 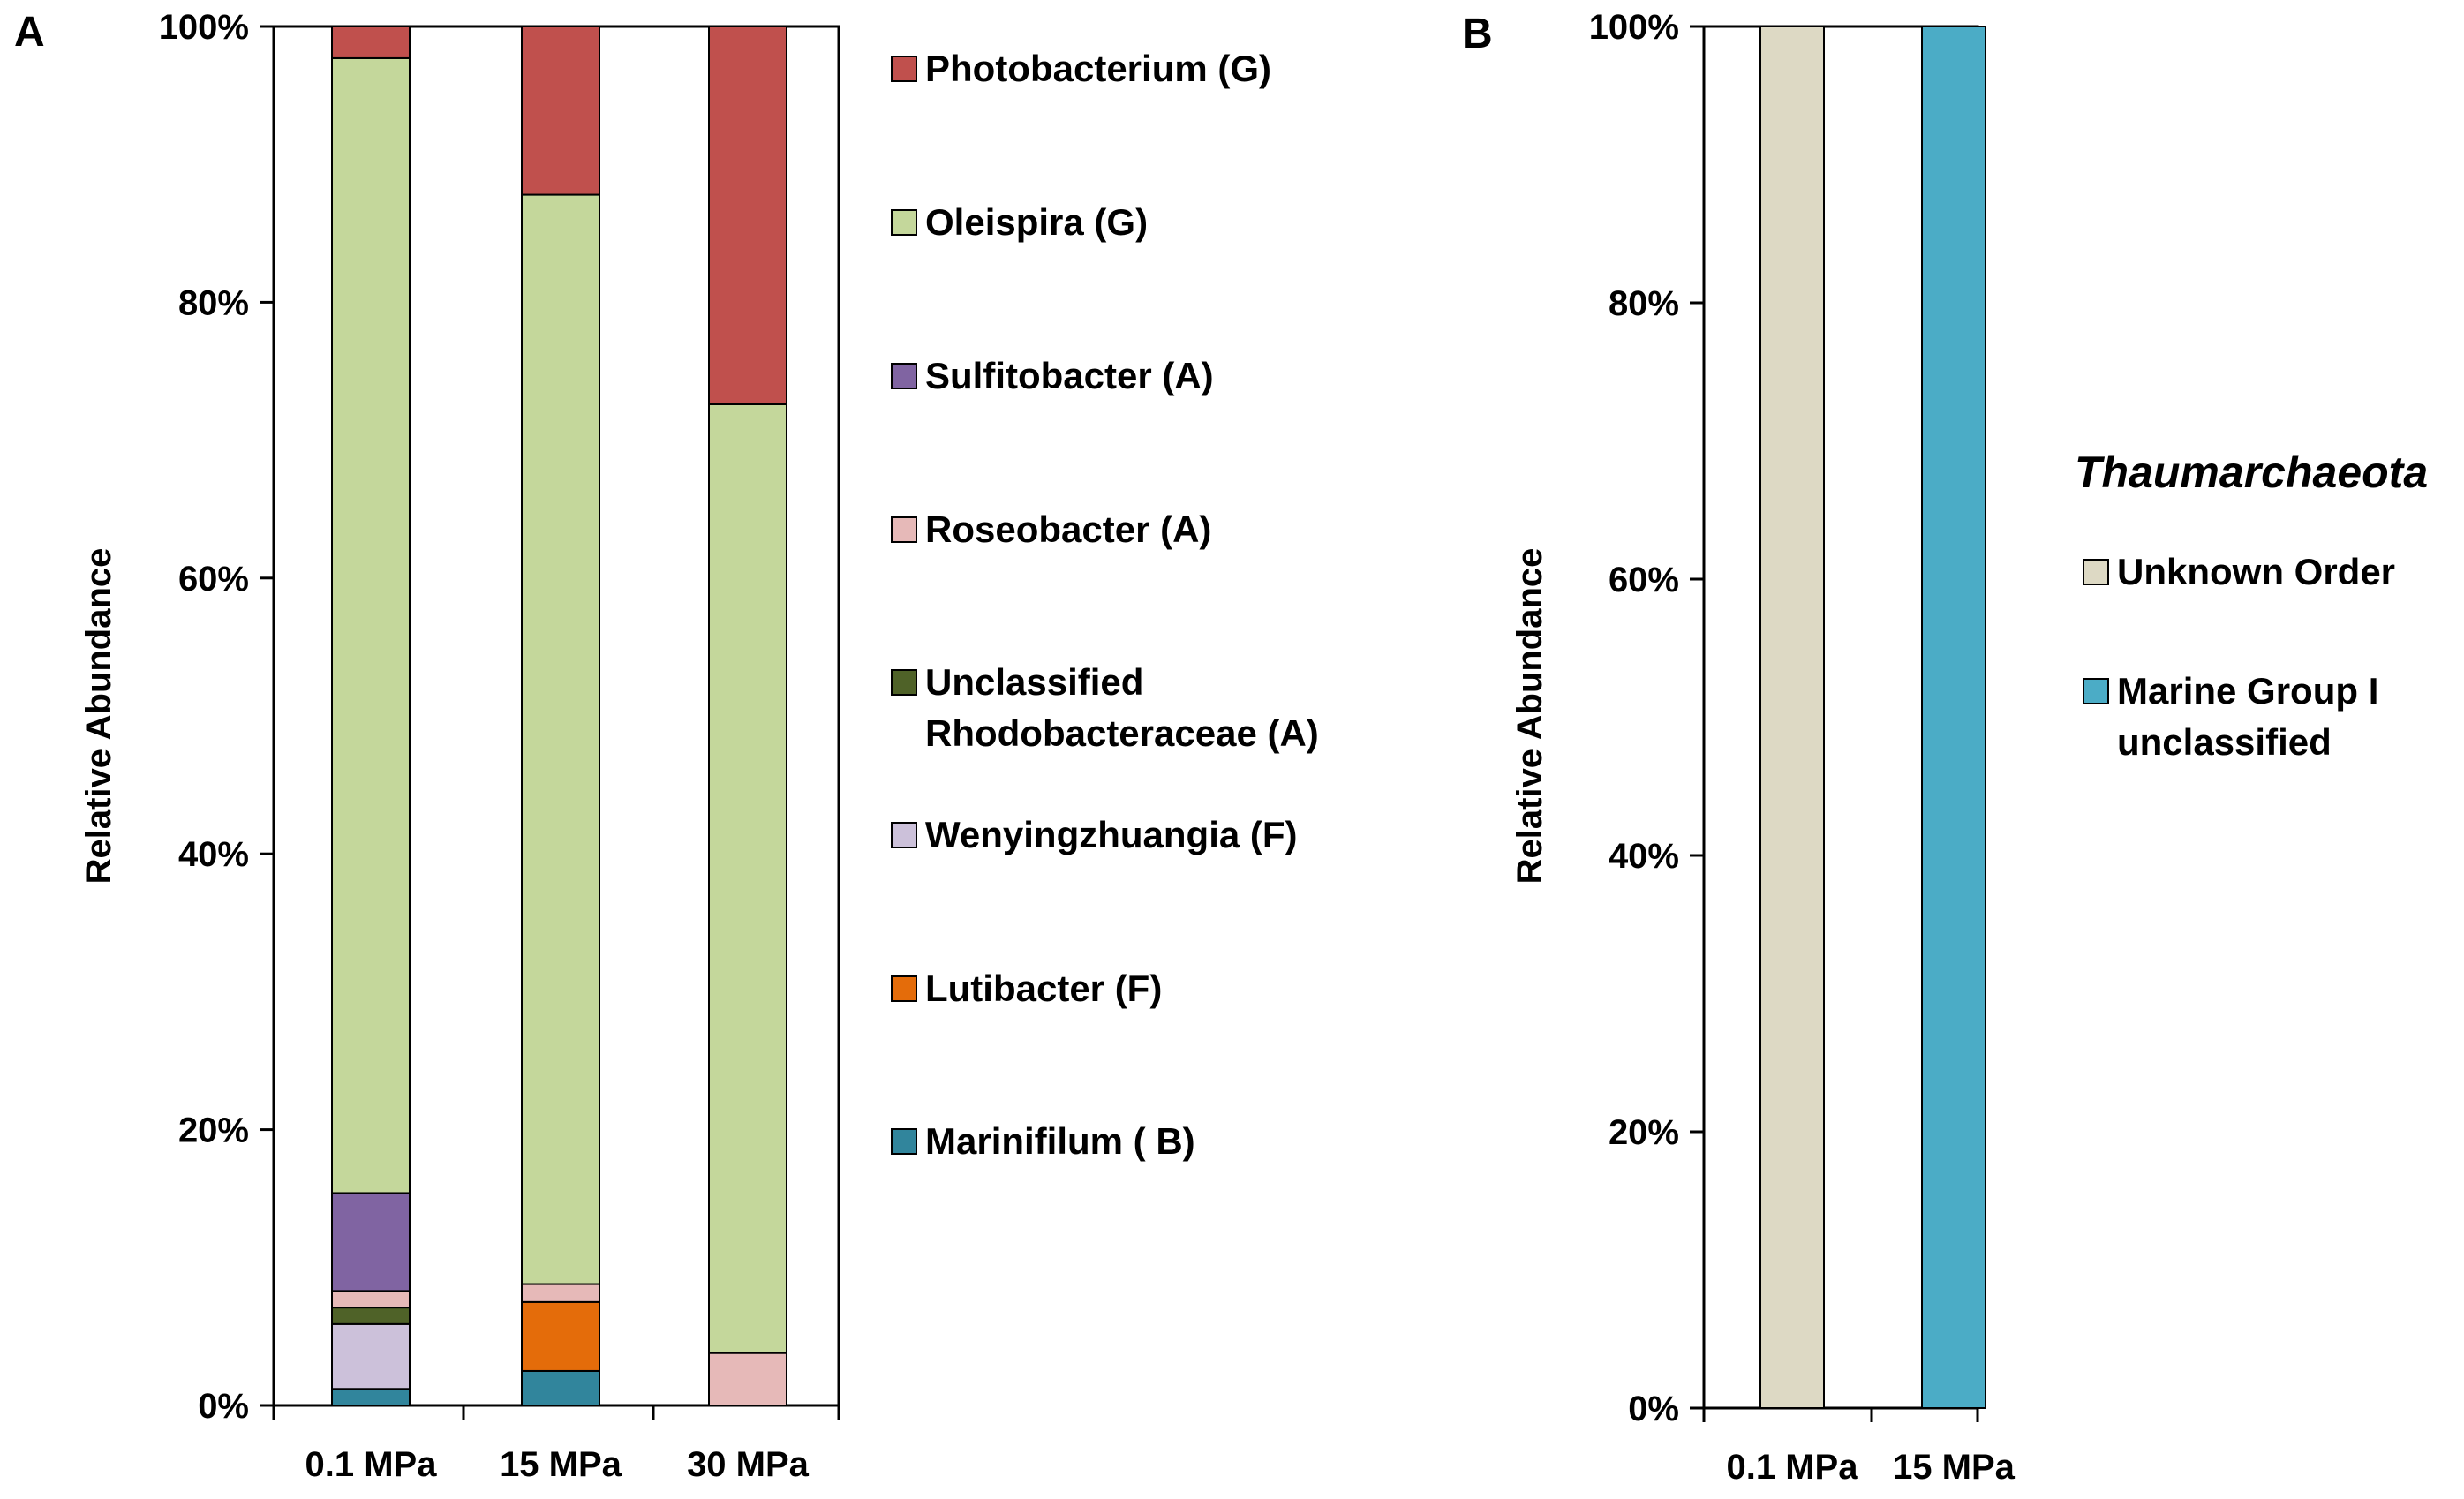 What do you see at coordinates (1068, 529) in the screenshot?
I see `legend-label: Roseobacter (A)` at bounding box center [1068, 529].